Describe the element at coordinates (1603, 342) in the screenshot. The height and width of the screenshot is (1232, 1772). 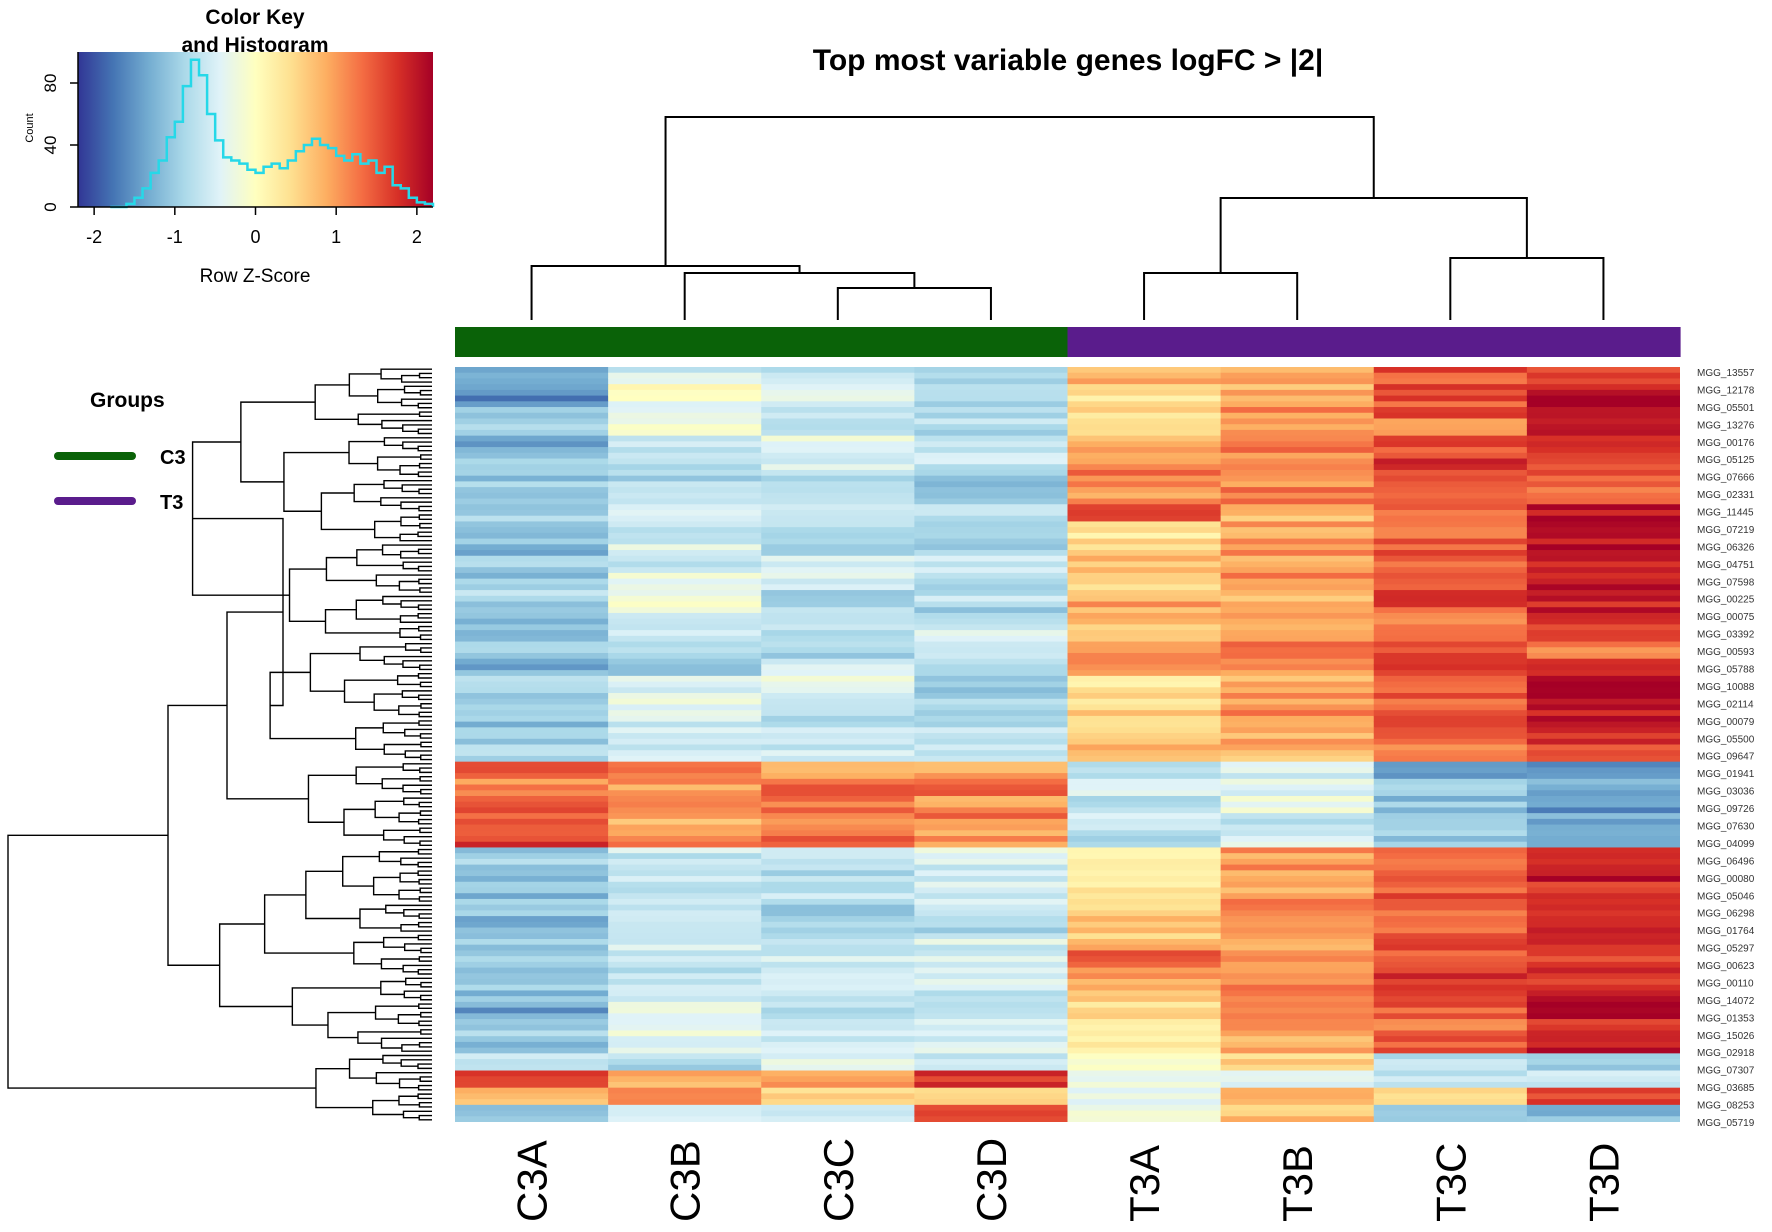
I see `group-bar-segment` at that location.